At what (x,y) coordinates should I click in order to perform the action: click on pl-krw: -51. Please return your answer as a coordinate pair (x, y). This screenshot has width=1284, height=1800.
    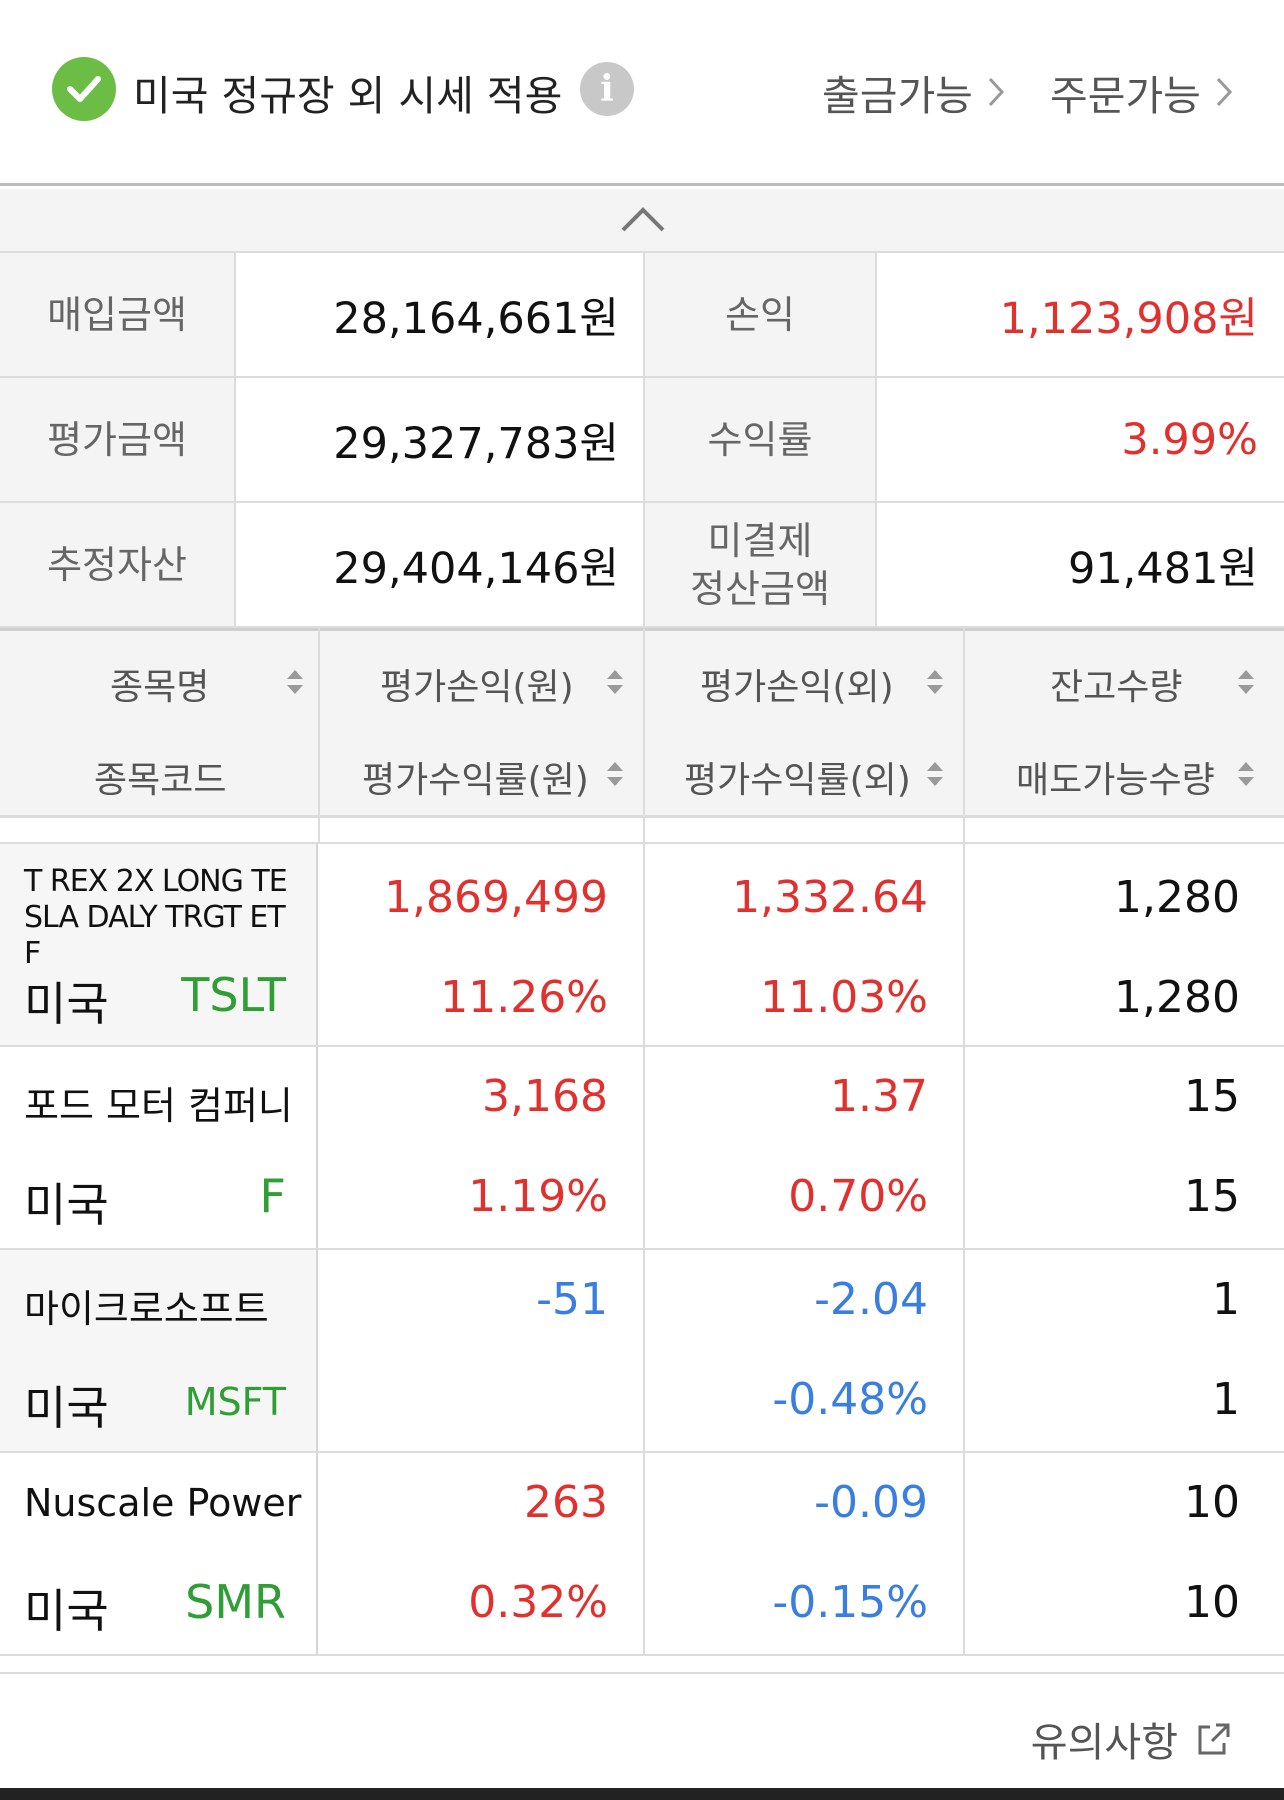
    Looking at the image, I should click on (572, 1299).